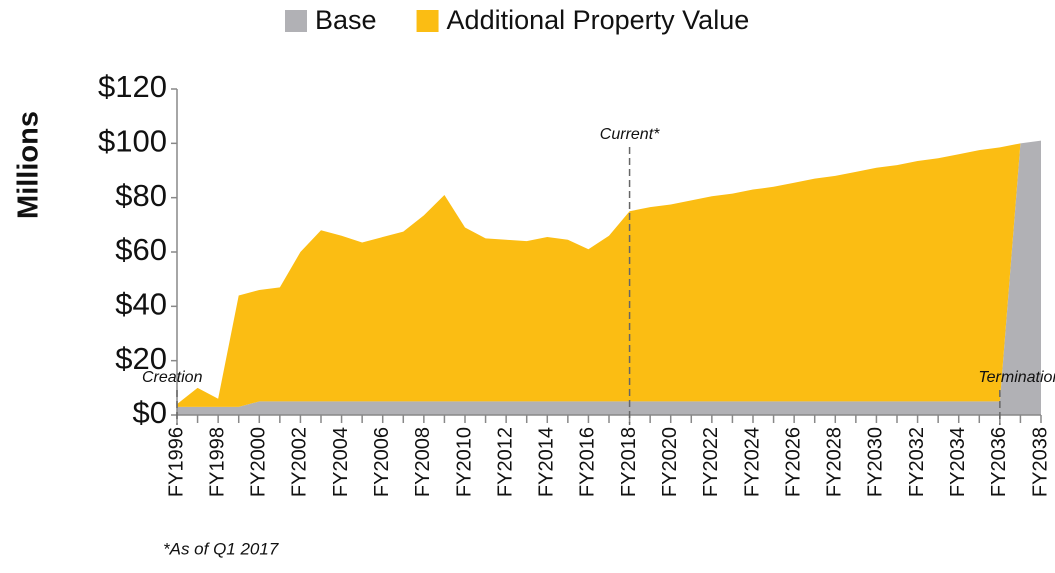 The width and height of the screenshot is (1055, 573). What do you see at coordinates (958, 462) in the screenshot?
I see `x-tick-label: FY2034` at bounding box center [958, 462].